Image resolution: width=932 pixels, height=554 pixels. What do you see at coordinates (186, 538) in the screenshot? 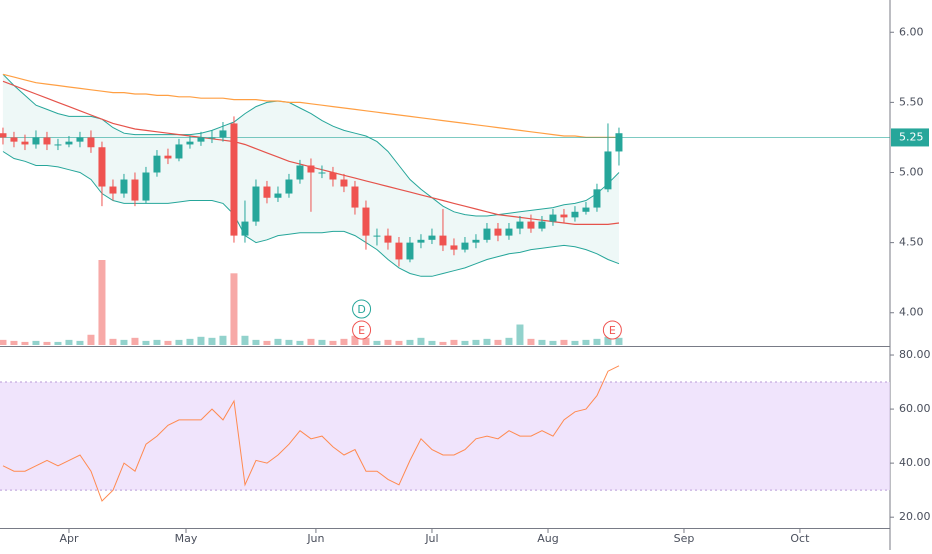
I see `x-tick-label: May` at bounding box center [186, 538].